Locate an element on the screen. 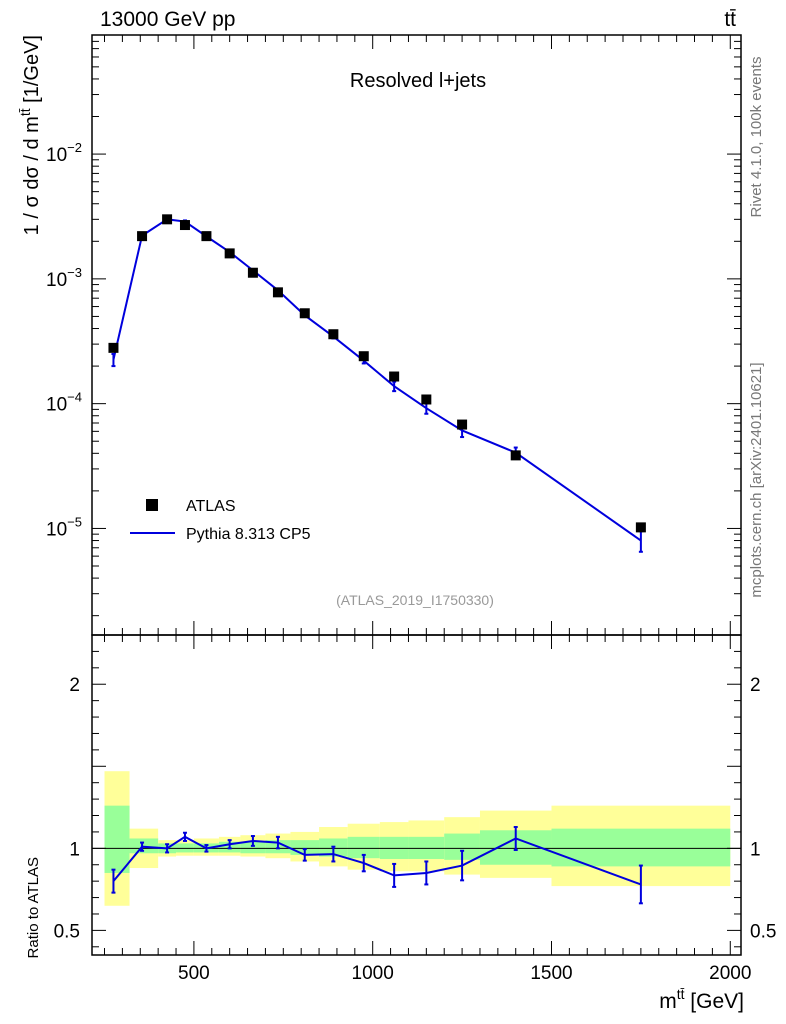 Image resolution: width=786 pixels, height=1024 pixels. mcplots-label: mcplots.cern.ch [arXiv:2401.10621] is located at coordinates (756, 479).